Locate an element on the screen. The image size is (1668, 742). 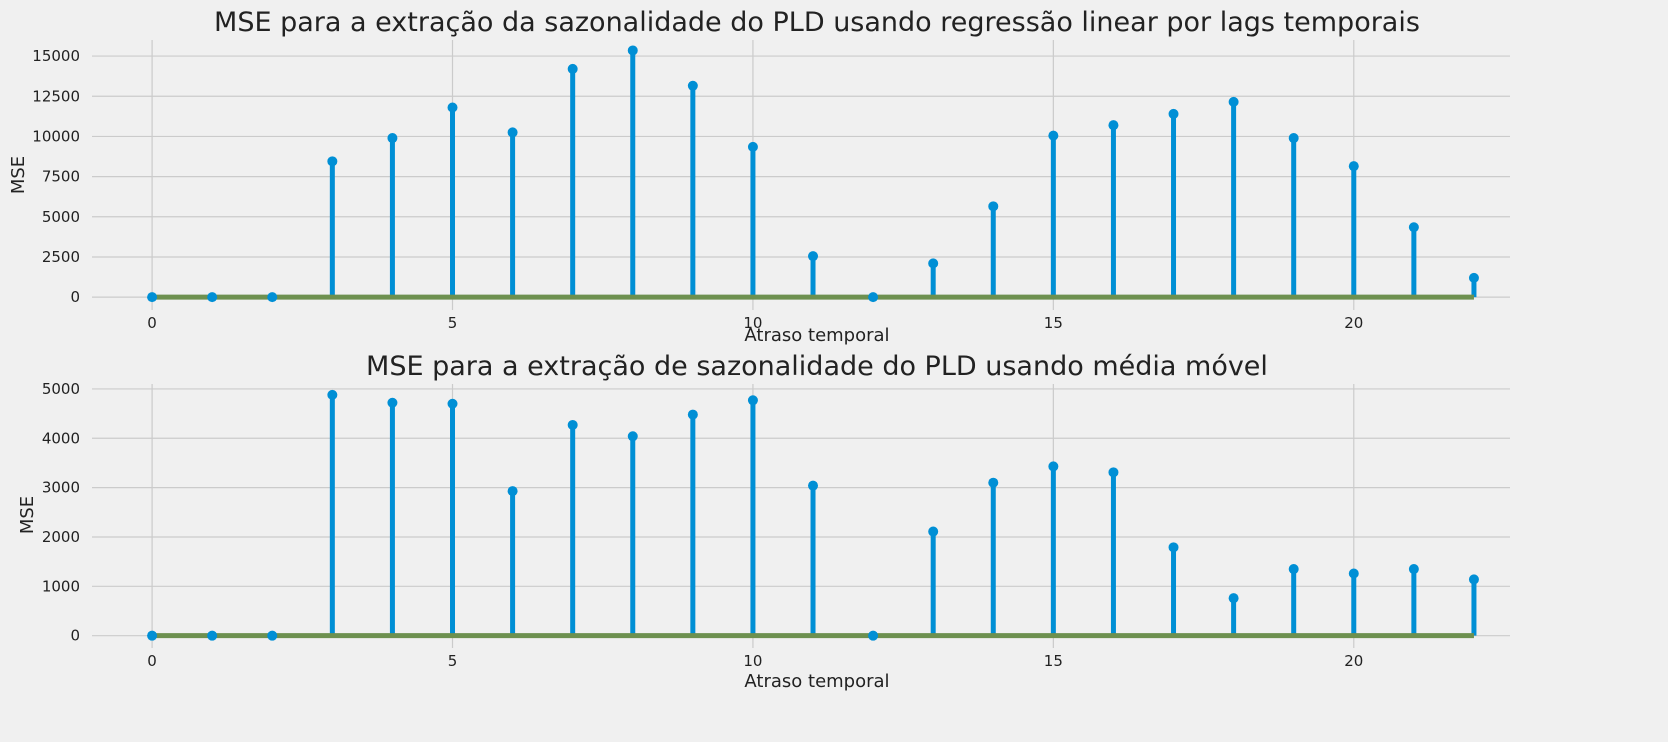
y-tick-label: 15000 is located at coordinates (56, 56).